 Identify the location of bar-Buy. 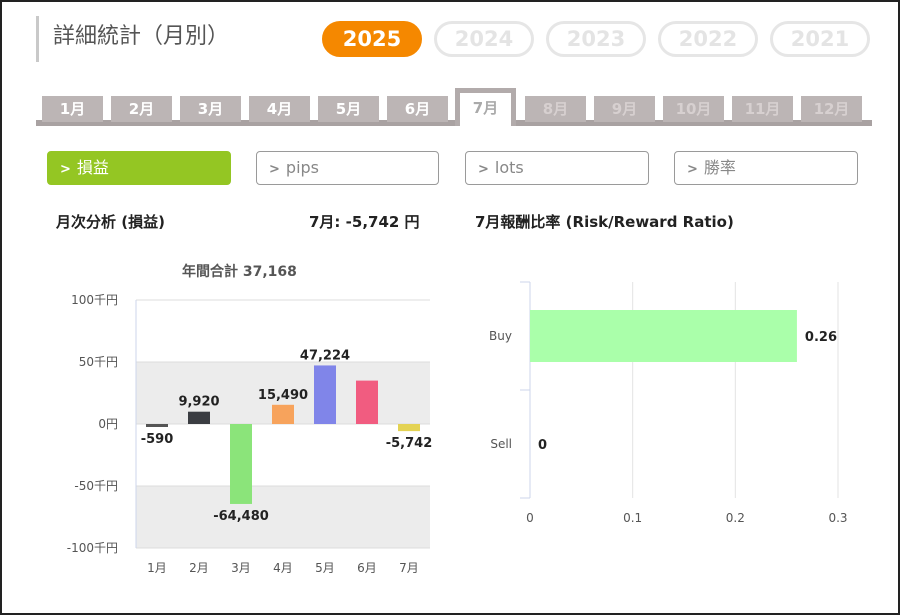
(663, 336).